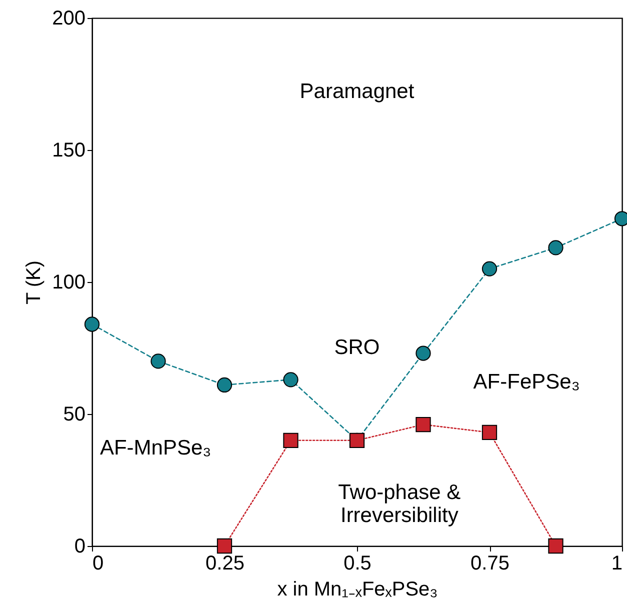 The height and width of the screenshot is (612, 627). Describe the element at coordinates (69, 283) in the screenshot. I see `y-tick-label: 100` at that location.